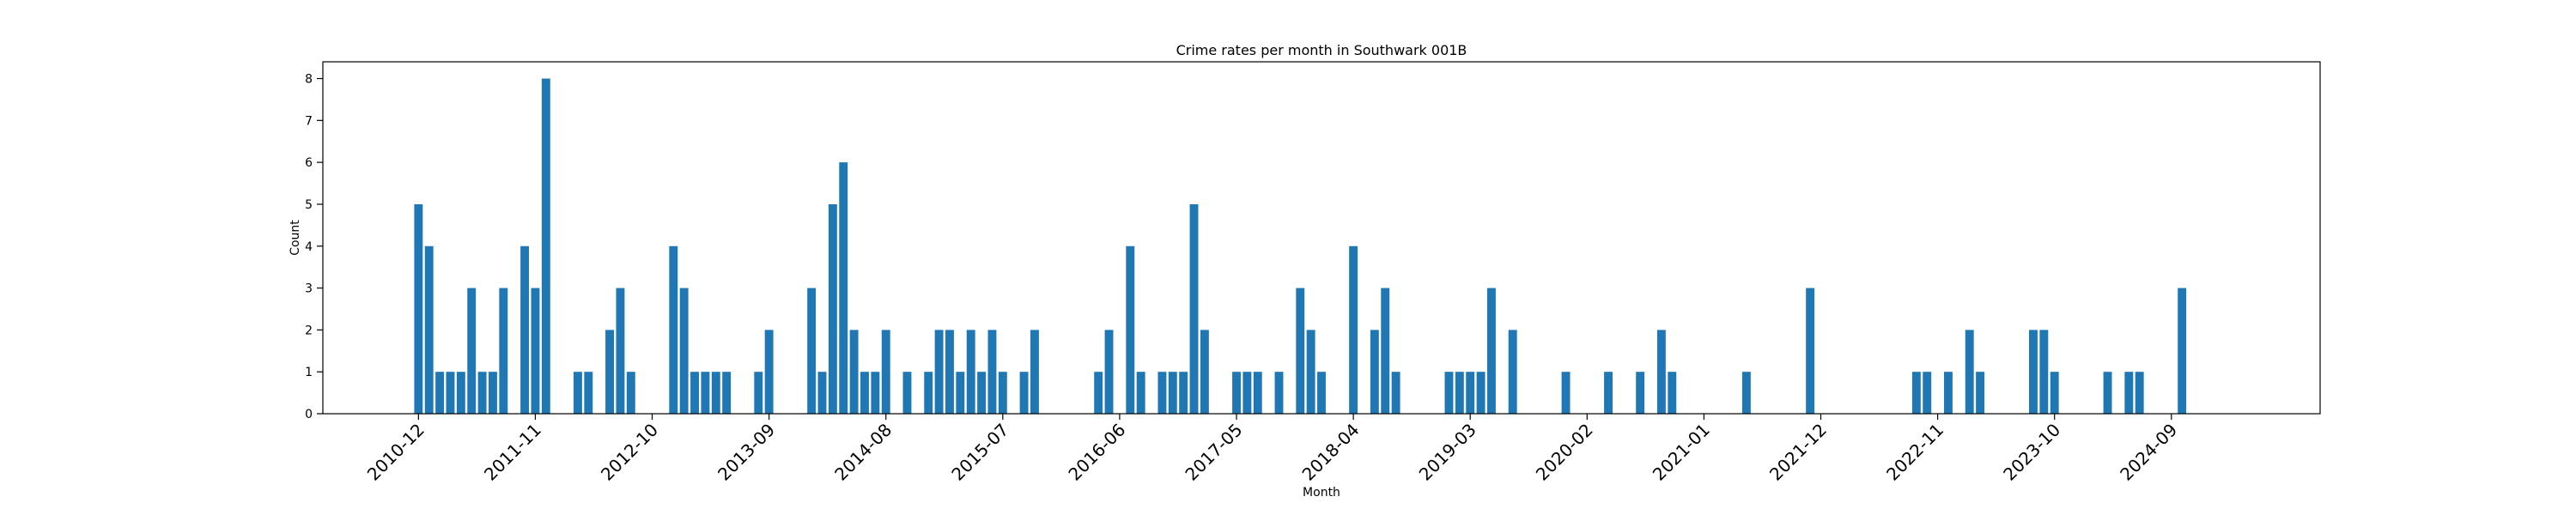  What do you see at coordinates (980, 452) in the screenshot?
I see `x-tick-label: 2015-07` at bounding box center [980, 452].